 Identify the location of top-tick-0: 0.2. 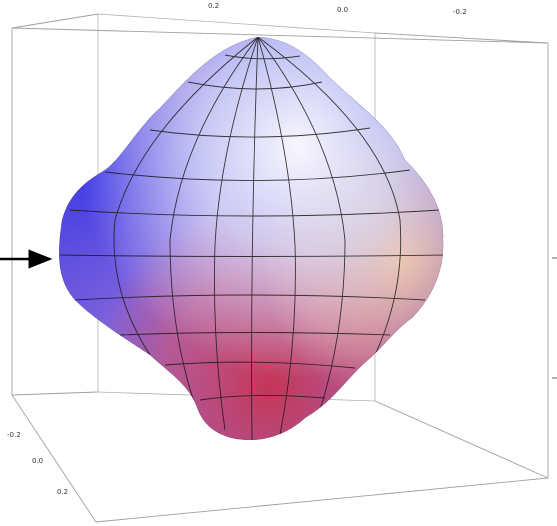
(213, 6).